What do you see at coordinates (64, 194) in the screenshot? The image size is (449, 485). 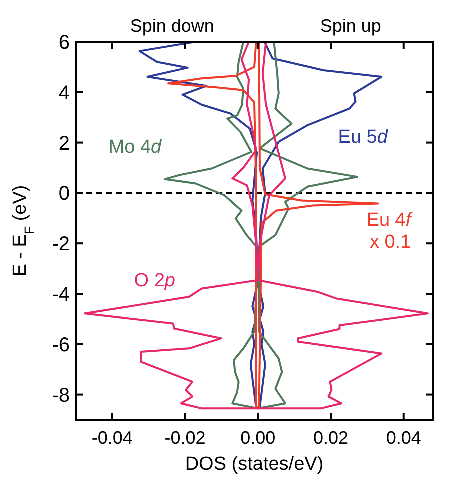 I see `y-tick-label: 0` at bounding box center [64, 194].